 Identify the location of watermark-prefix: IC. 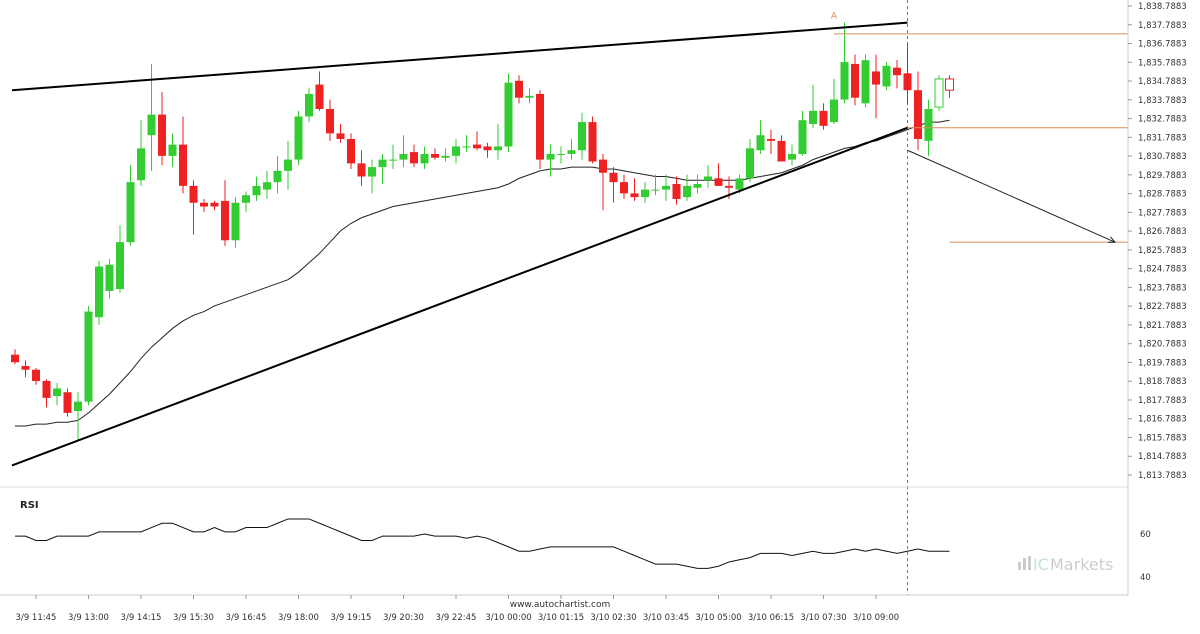
(1041, 564).